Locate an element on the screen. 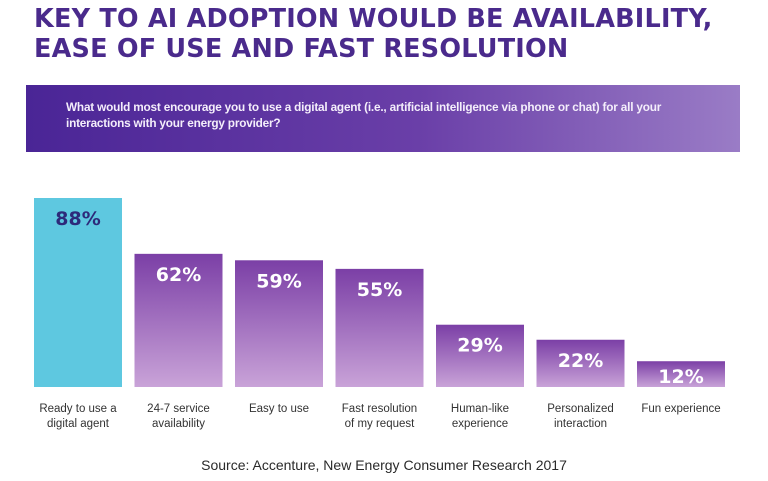 The image size is (768, 481). category-label-line: 24-7 service is located at coordinates (178, 409).